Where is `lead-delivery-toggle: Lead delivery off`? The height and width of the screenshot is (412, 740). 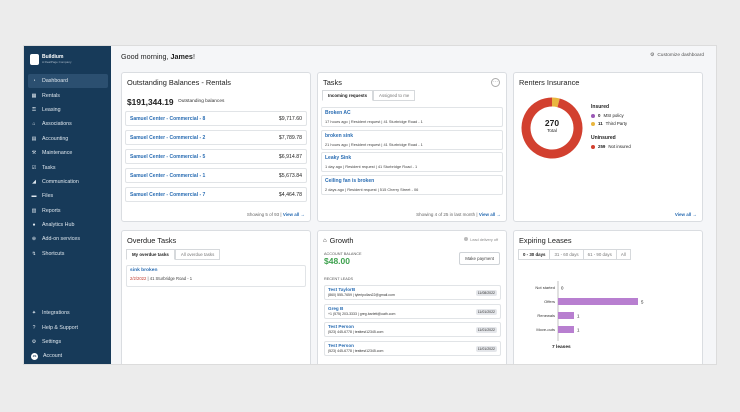
lead-delivery-toggle: Lead delivery off is located at coordinates (481, 239).